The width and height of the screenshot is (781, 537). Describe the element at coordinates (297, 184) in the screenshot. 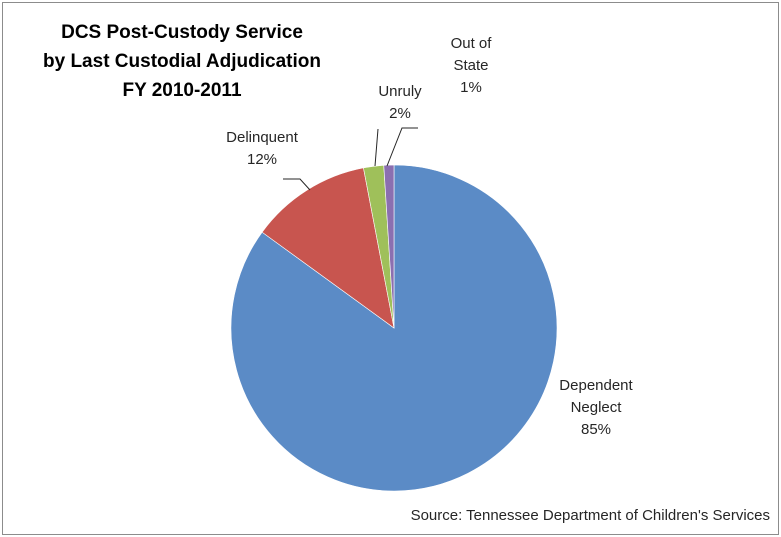

I see `leader-line-delinquent` at that location.